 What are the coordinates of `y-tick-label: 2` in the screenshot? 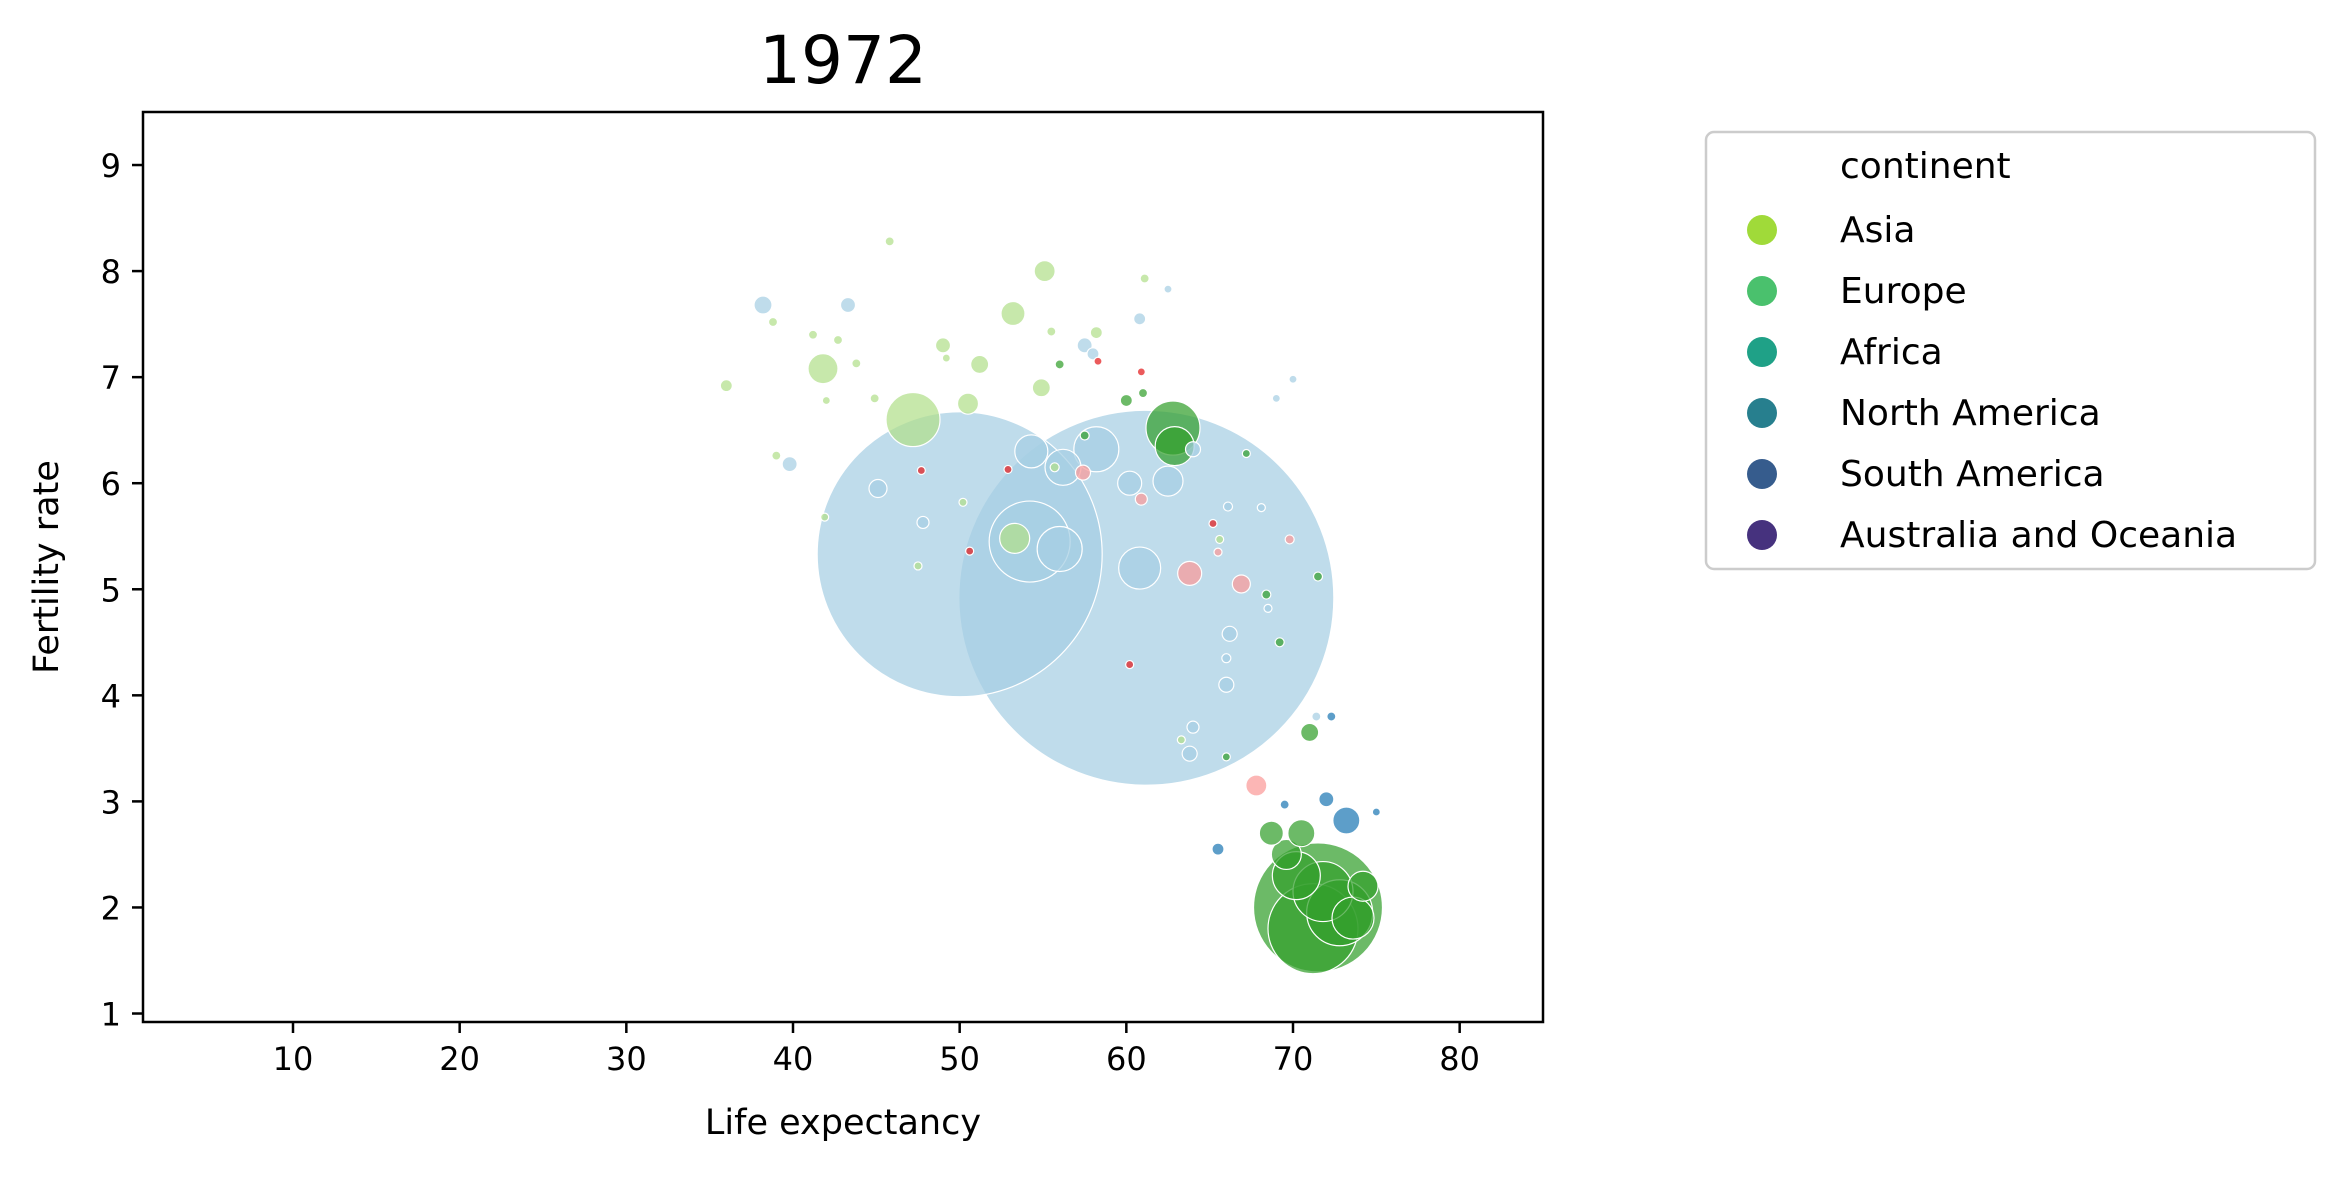 It's located at (111, 908).